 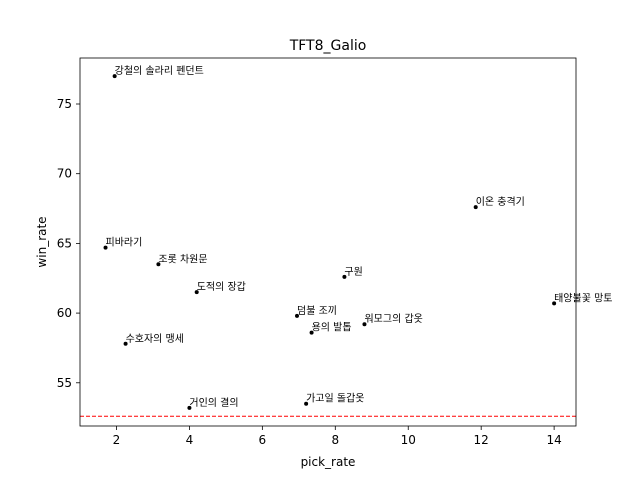 What do you see at coordinates (155, 339) in the screenshot?
I see `point-label: 수호자의 맹세` at bounding box center [155, 339].